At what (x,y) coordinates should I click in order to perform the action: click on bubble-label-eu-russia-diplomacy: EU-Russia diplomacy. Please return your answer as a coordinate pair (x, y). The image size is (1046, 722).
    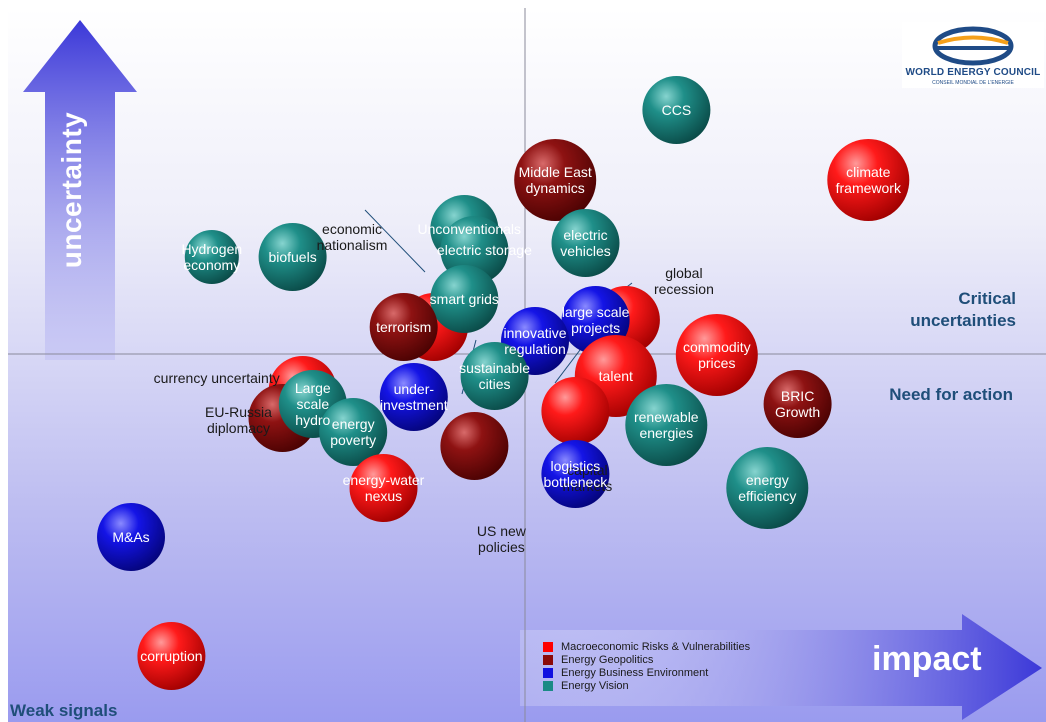
    Looking at the image, I should click on (238, 420).